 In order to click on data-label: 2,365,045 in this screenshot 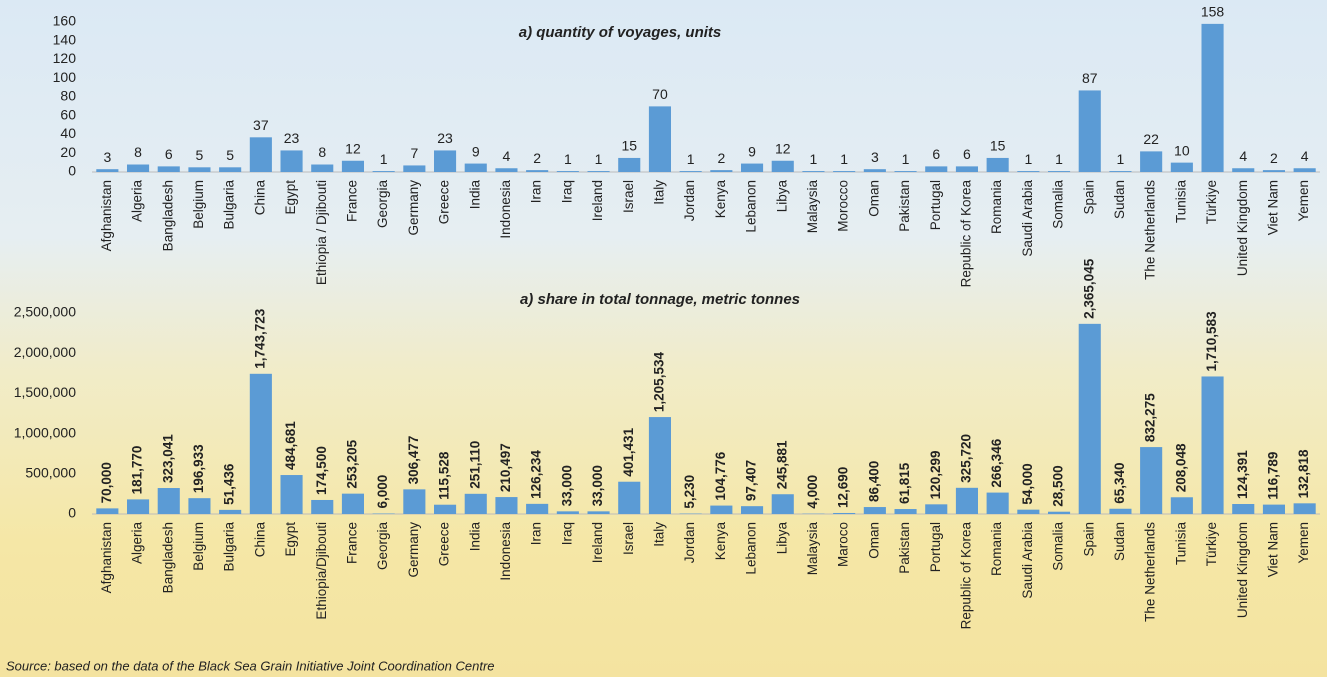, I will do `click(1088, 288)`.